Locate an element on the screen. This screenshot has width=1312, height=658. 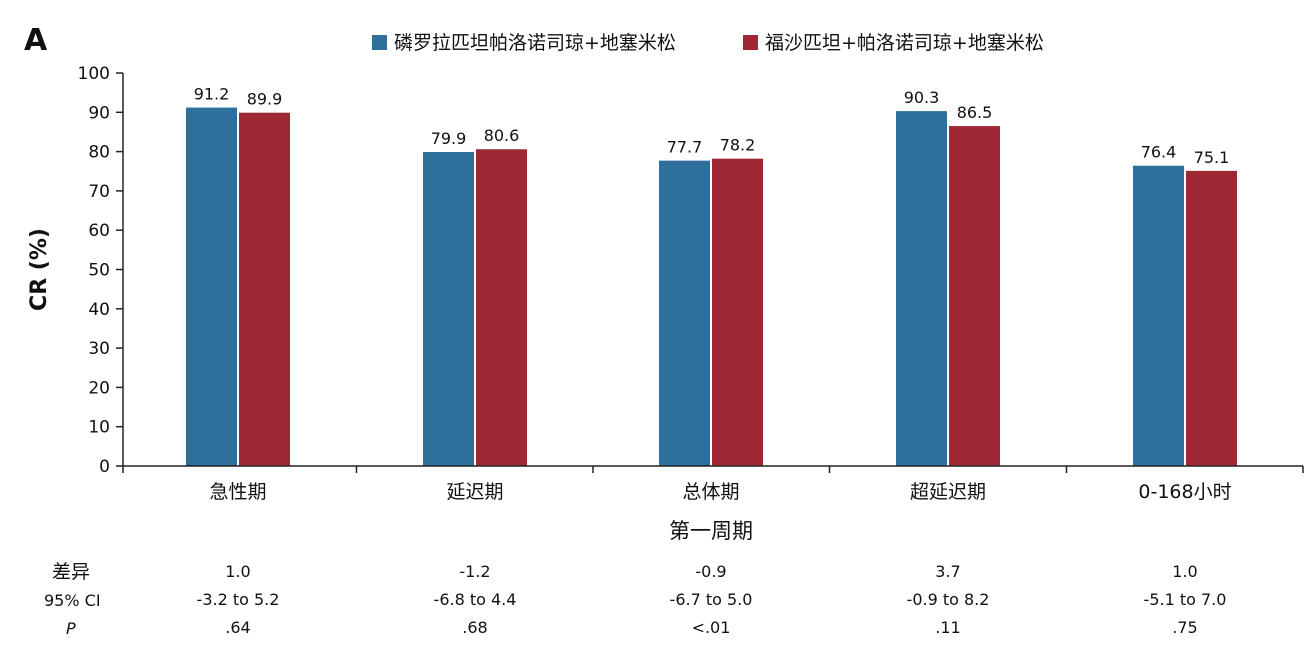
stats-row-label-3: P is located at coordinates (71, 628).